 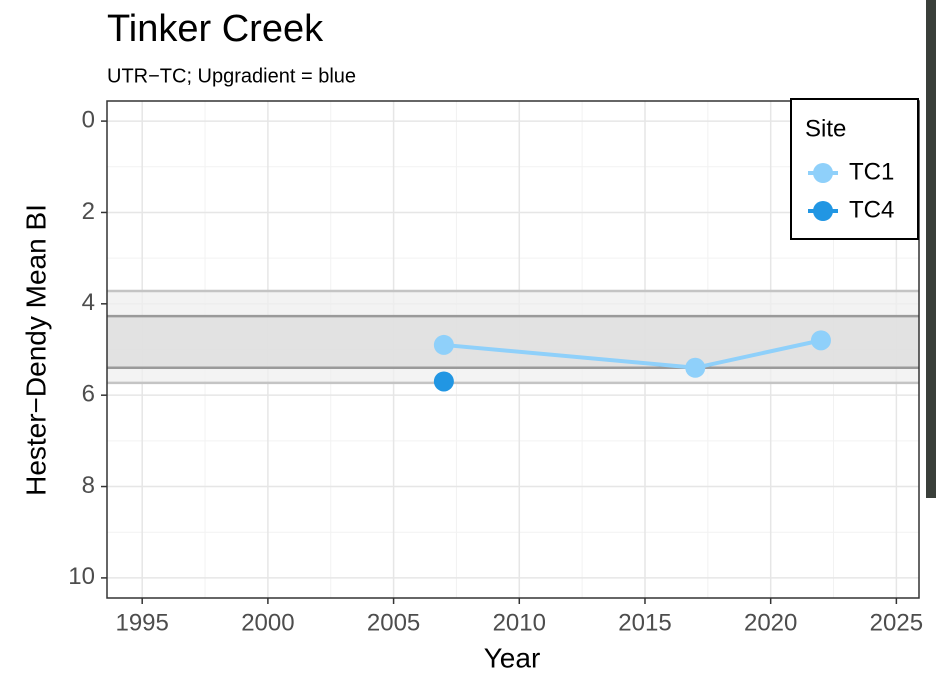 What do you see at coordinates (393, 622) in the screenshot?
I see `x-tick-label: 2005` at bounding box center [393, 622].